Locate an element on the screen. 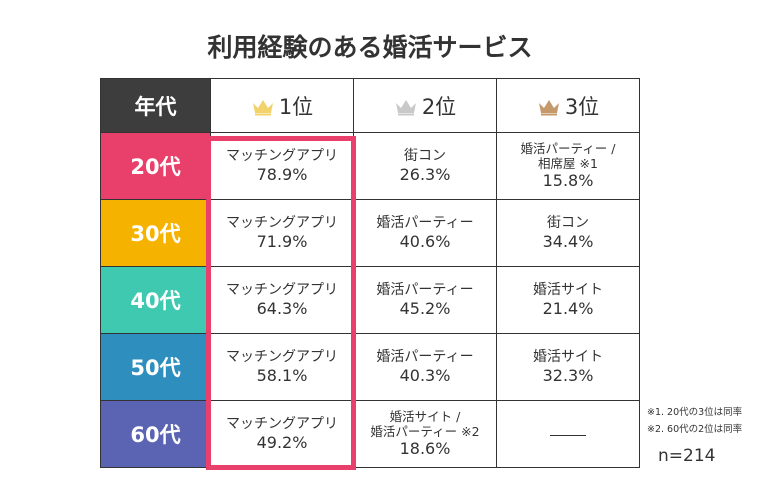 The height and width of the screenshot is (500, 775). table-row: 40代 マッチングアプリ 64.3% 婚活パーティー 45.2% 婚活サイト 21.4% is located at coordinates (370, 300).